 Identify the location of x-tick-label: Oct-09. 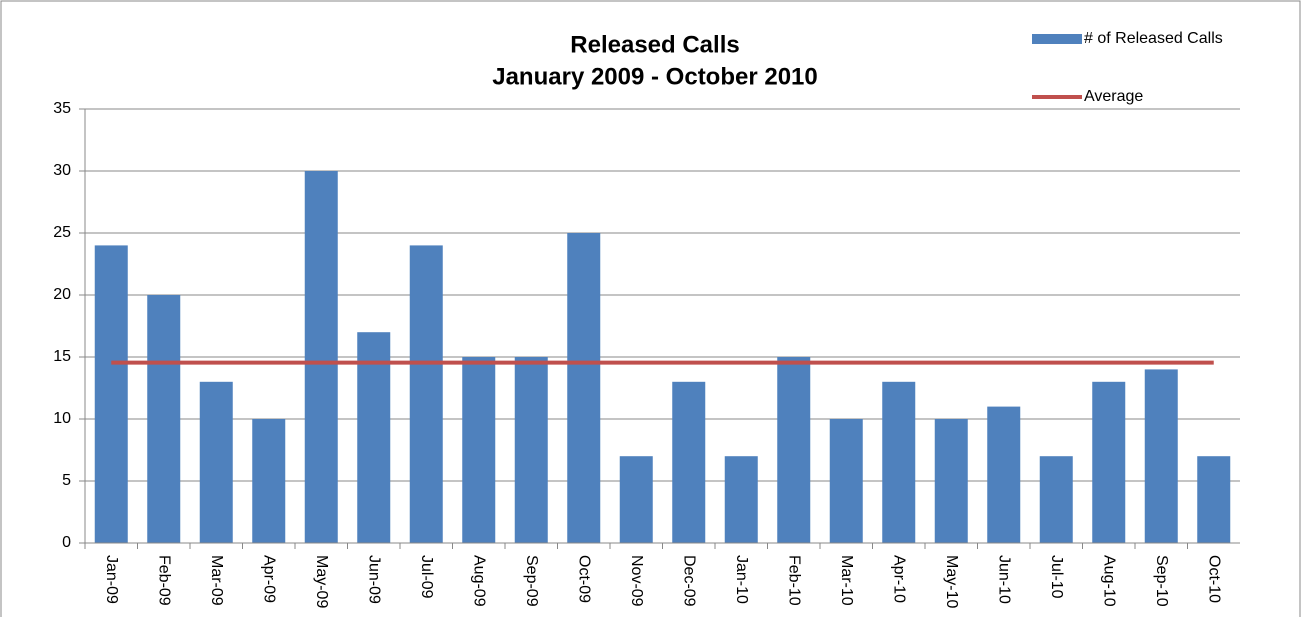
(584, 579).